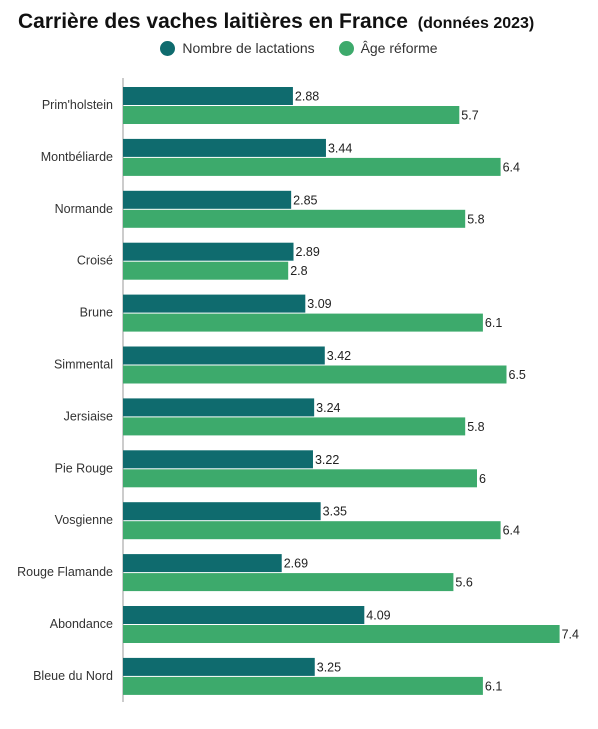 This screenshot has width=598, height=729. What do you see at coordinates (77, 105) in the screenshot?
I see `category-label: Prim'holstein` at bounding box center [77, 105].